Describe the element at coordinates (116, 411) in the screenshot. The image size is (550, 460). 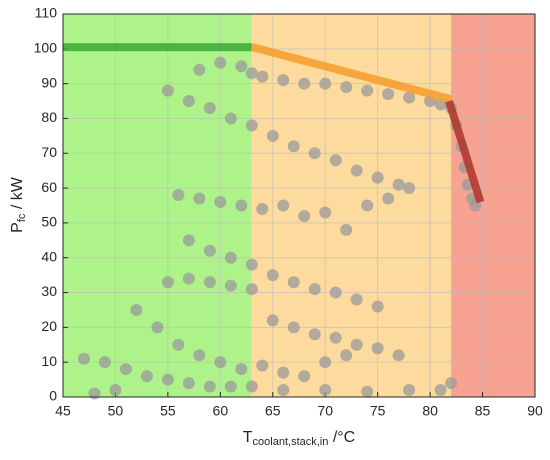
I see `x-tick-label: 50` at that location.